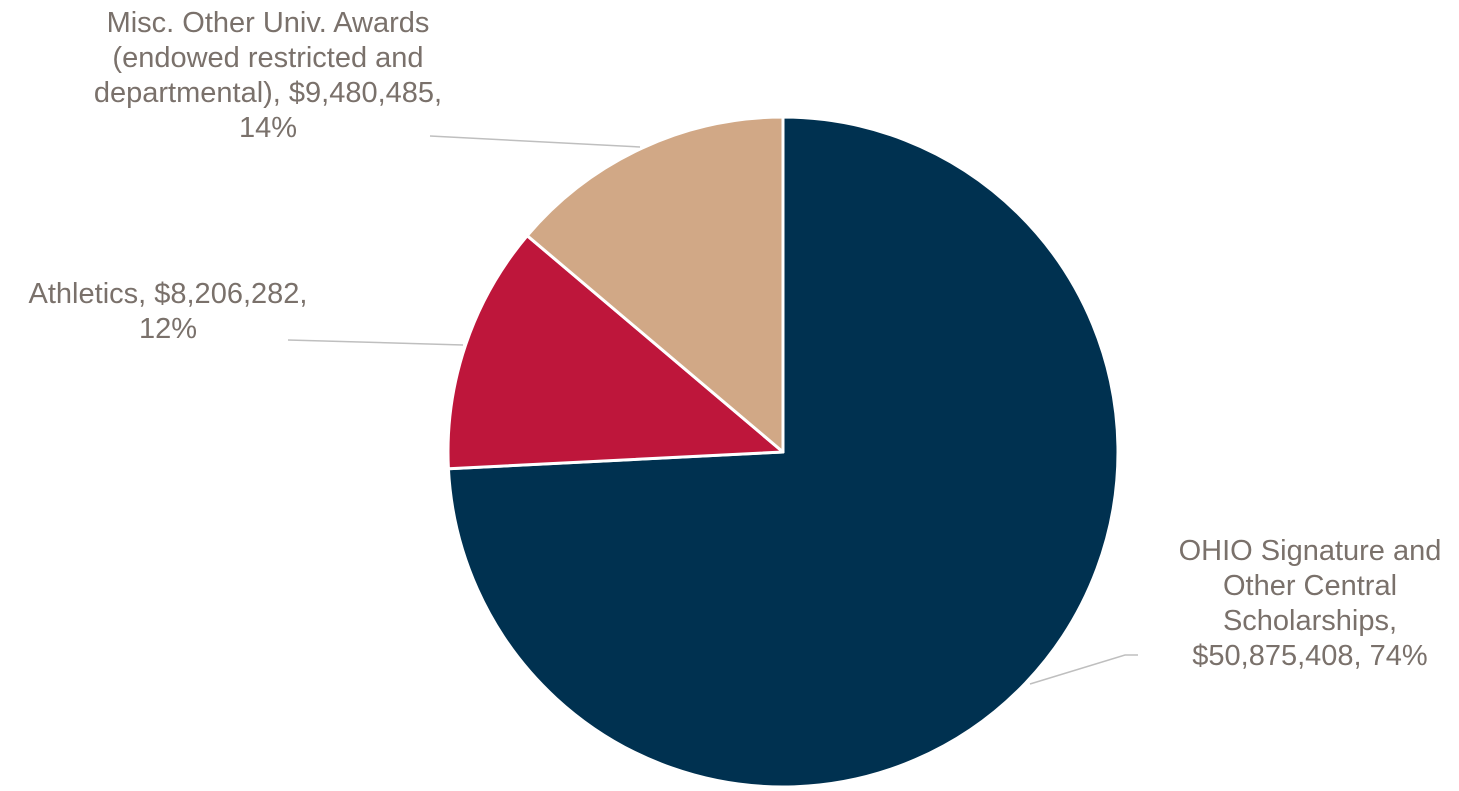 The image size is (1459, 791). I want to click on data-label-line: 14%, so click(268, 128).